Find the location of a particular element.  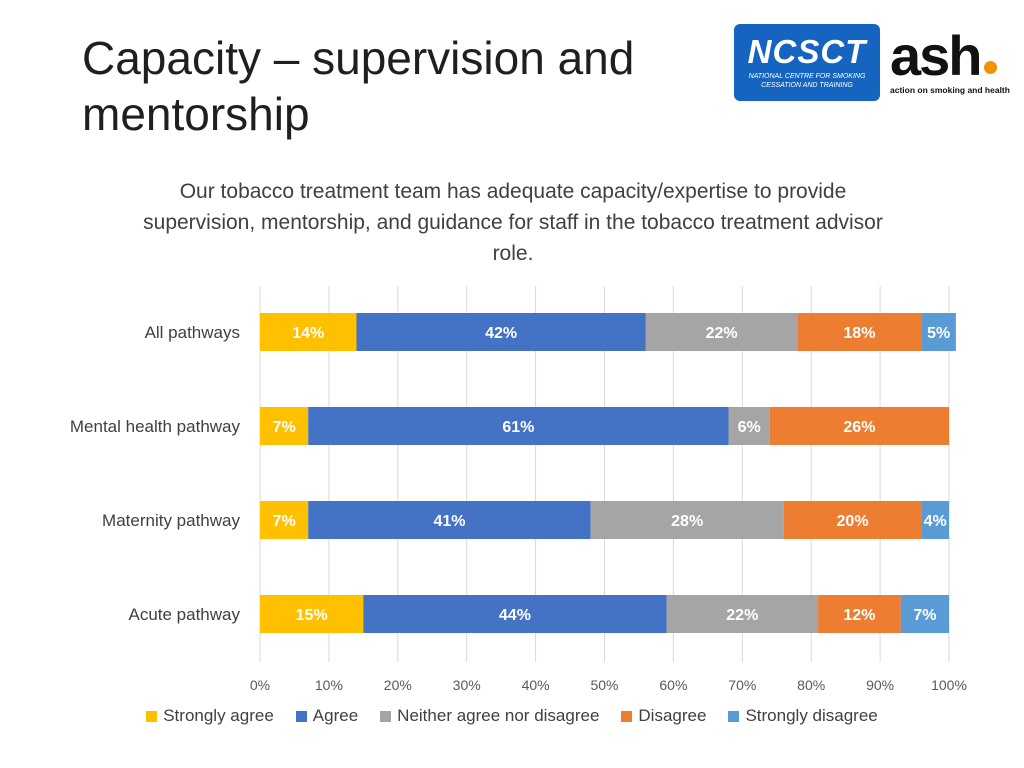

legend-label: Agree is located at coordinates (335, 715).